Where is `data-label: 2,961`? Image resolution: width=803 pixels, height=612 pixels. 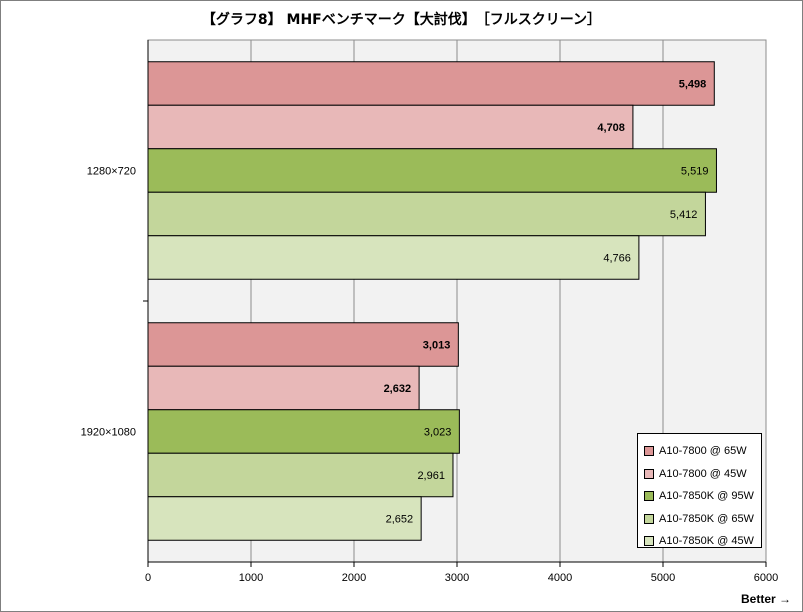
data-label: 2,961 is located at coordinates (431, 476).